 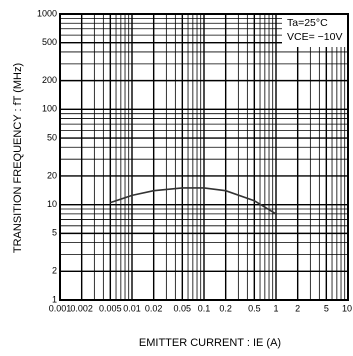 I want to click on x-tick-label: 0.1, so click(x=204, y=308).